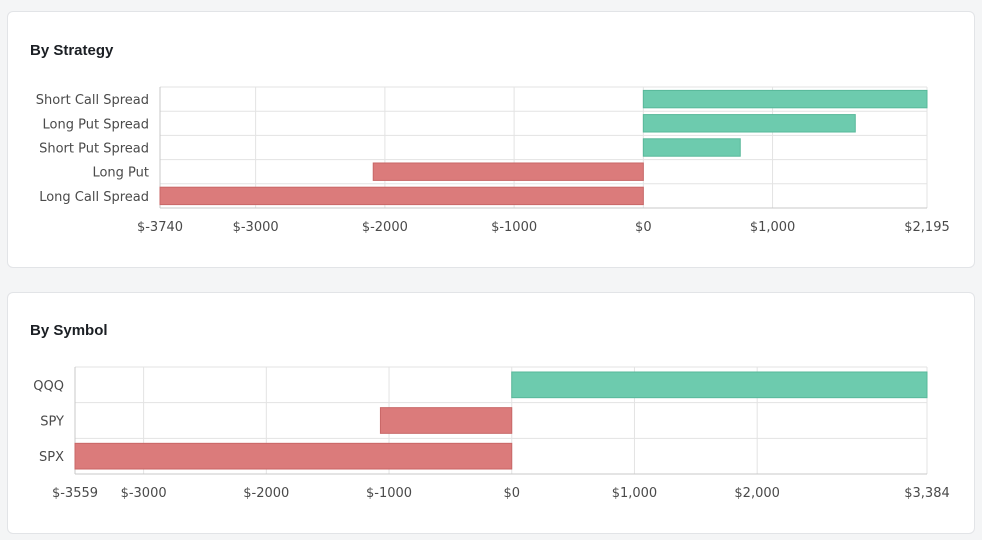  I want to click on category-label: Long Call Spread, so click(94, 197).